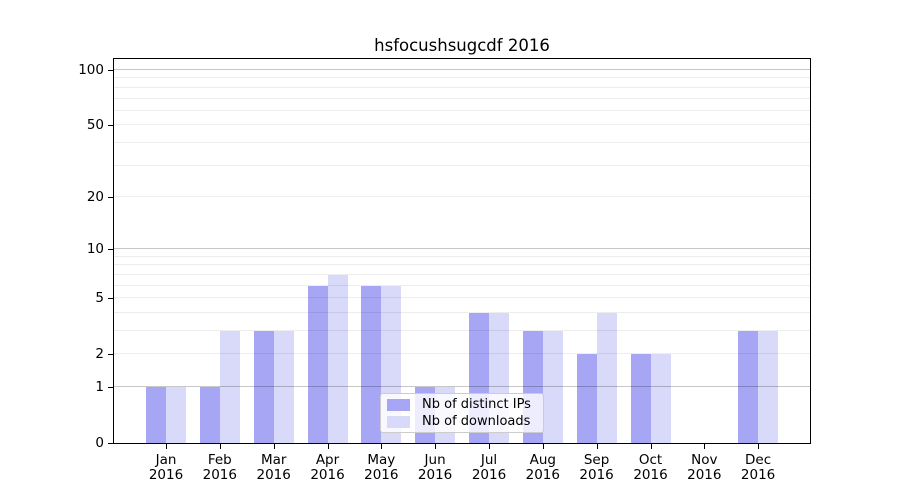 The height and width of the screenshot is (500, 900). What do you see at coordinates (640, 398) in the screenshot?
I see `bar-oct-distinct-ips` at bounding box center [640, 398].